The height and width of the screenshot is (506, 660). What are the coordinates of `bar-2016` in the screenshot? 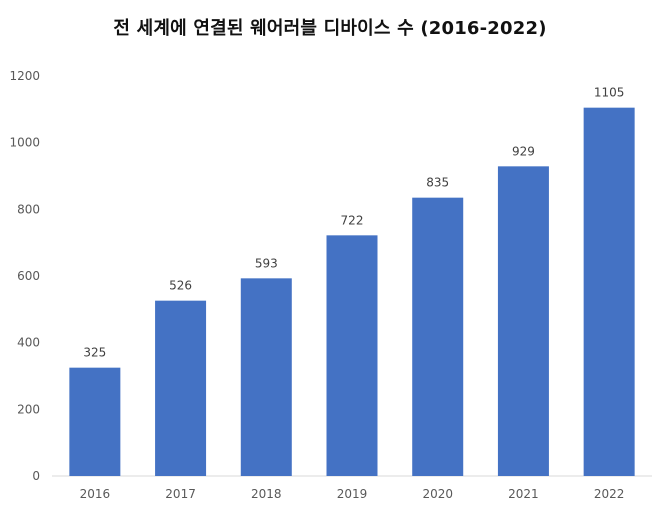 It's located at (95, 421).